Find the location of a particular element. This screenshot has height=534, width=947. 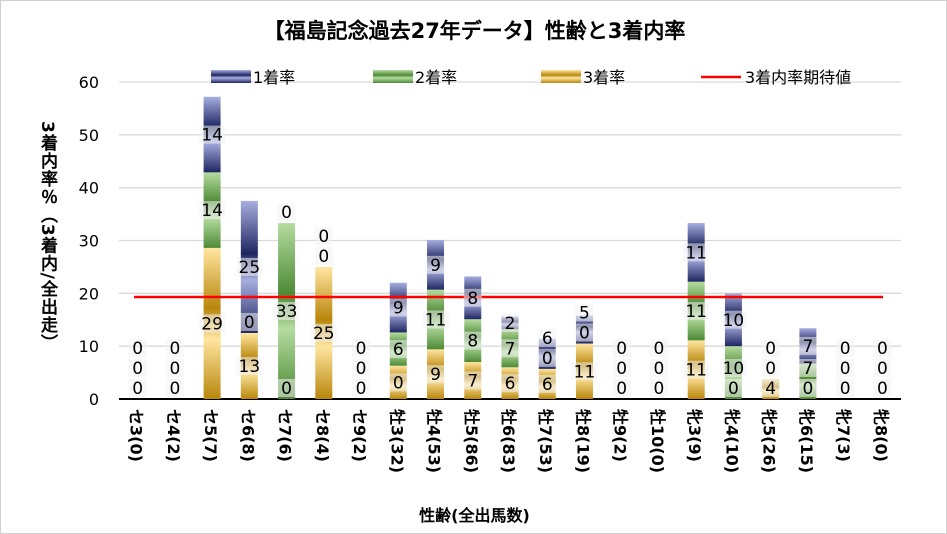

y-tick-label: 40 is located at coordinates (89, 188).